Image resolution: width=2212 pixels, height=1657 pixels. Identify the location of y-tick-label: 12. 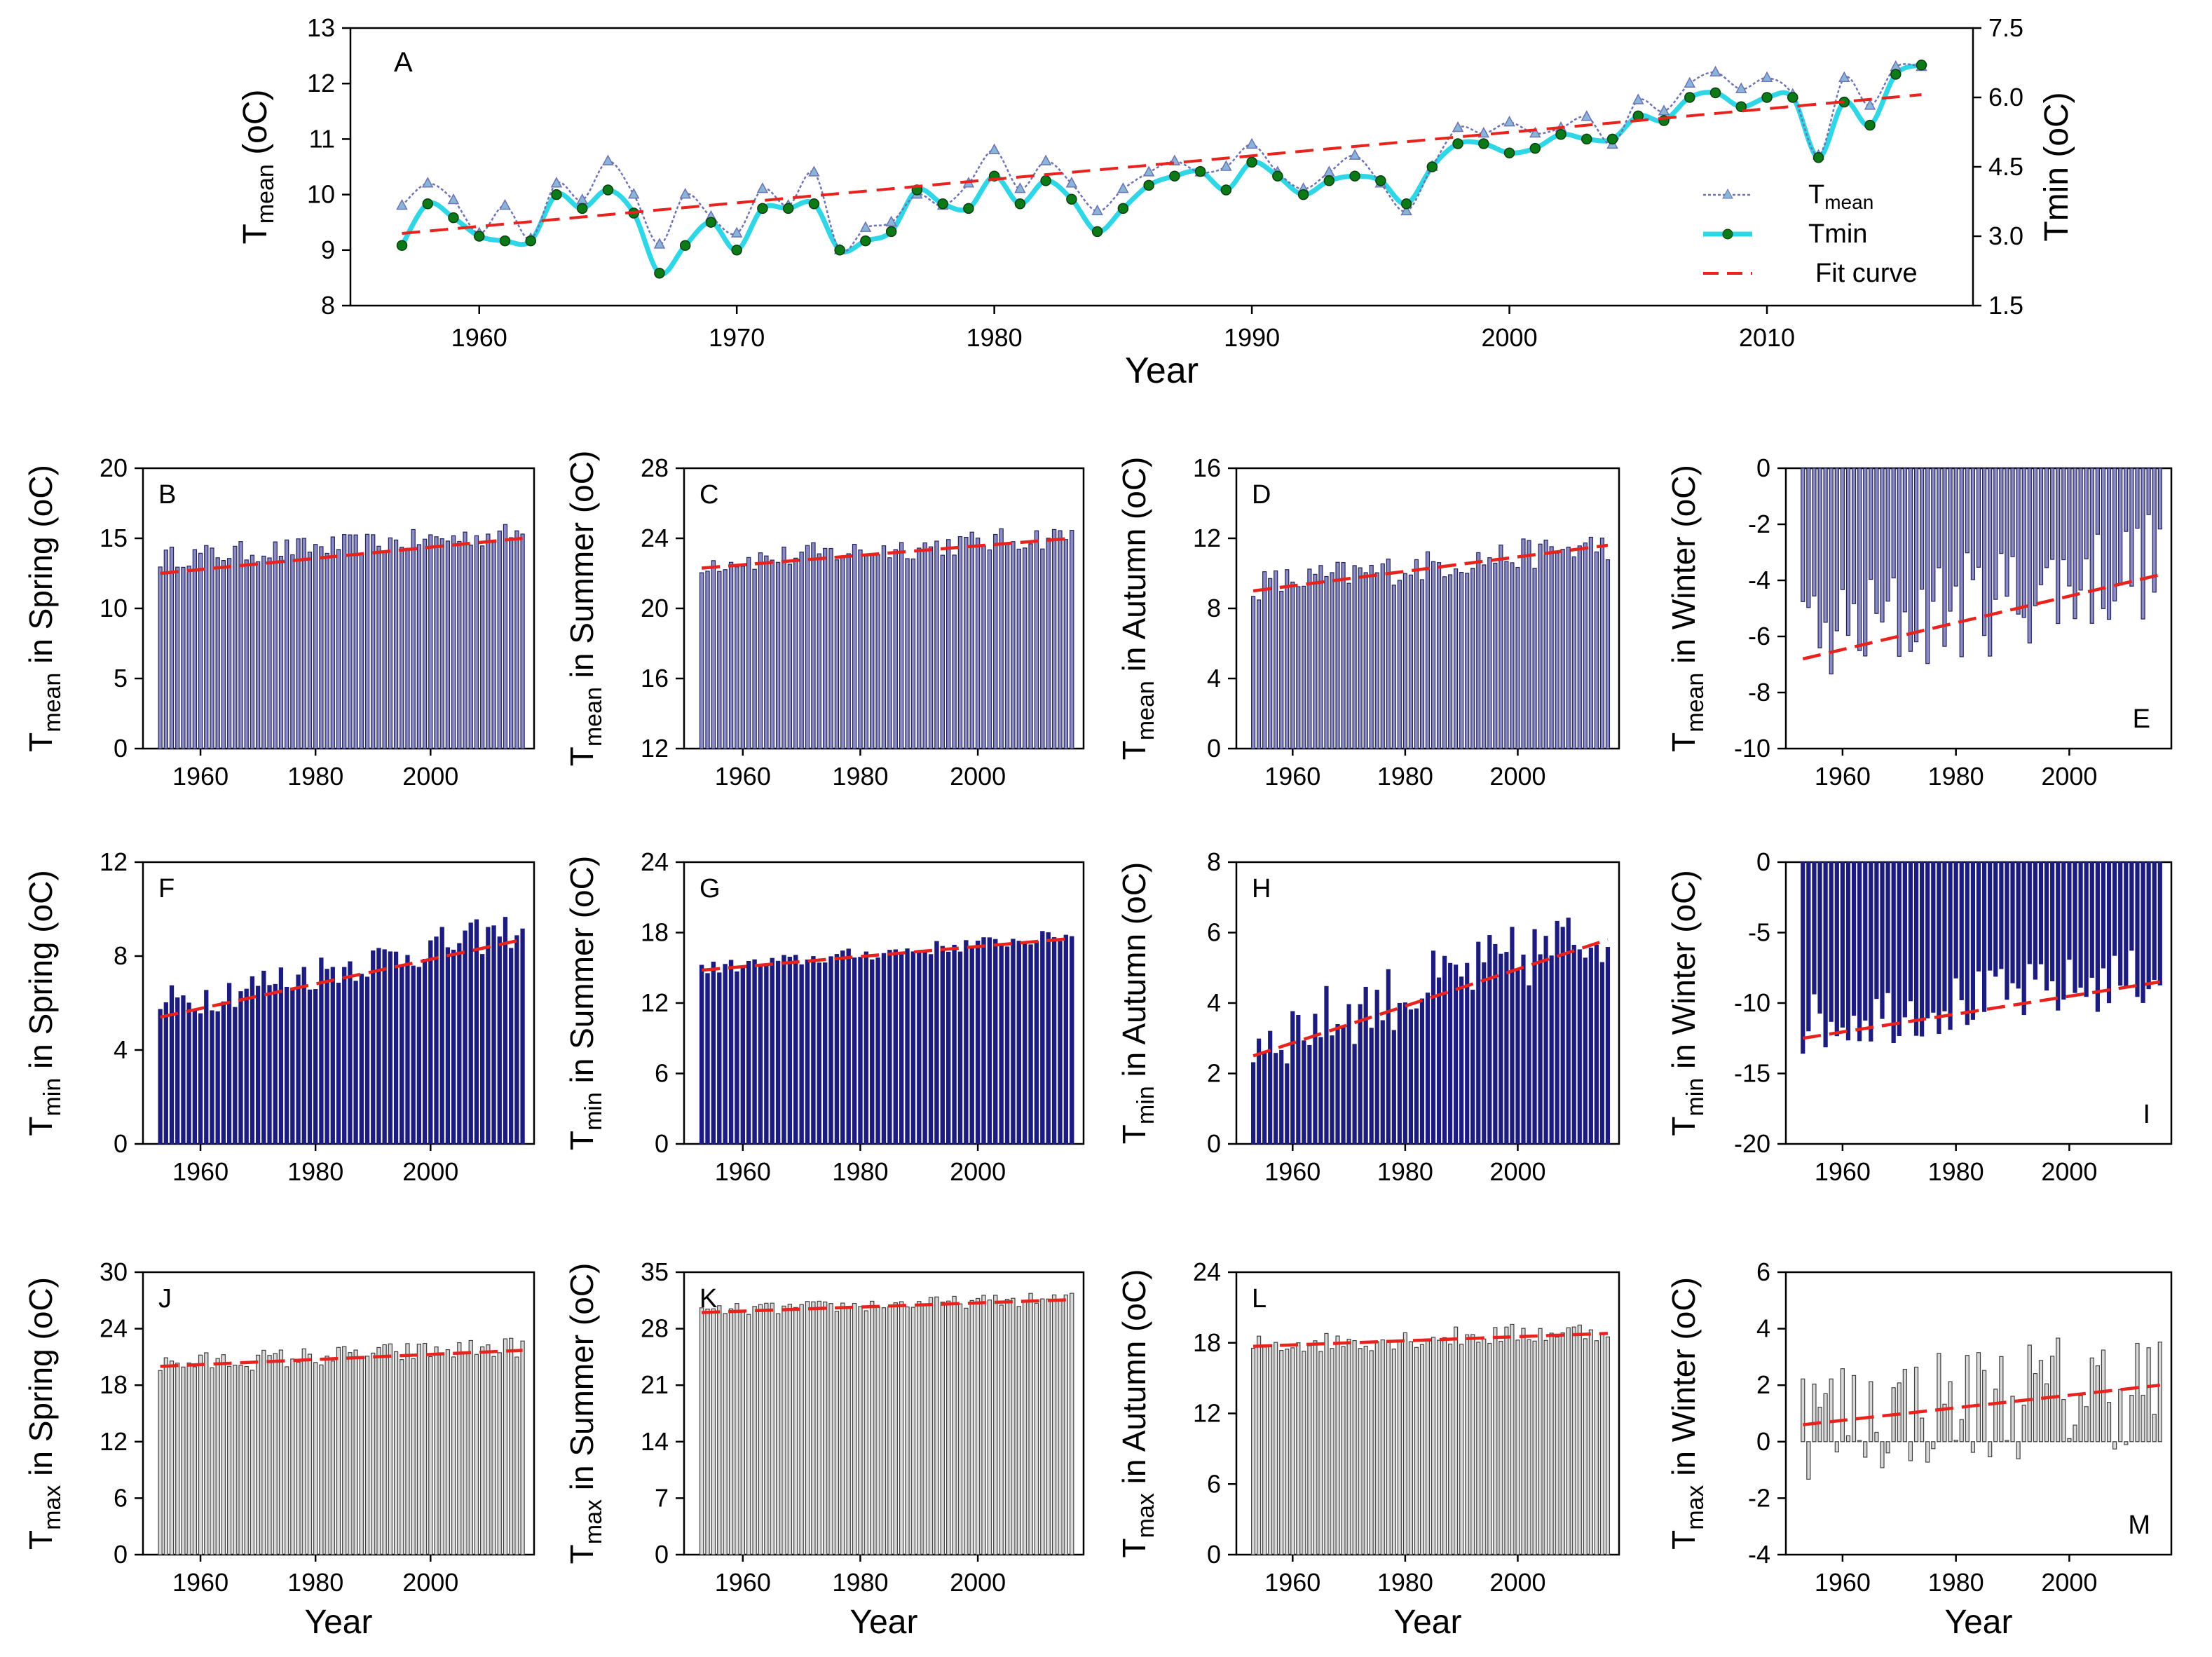
(114, 862).